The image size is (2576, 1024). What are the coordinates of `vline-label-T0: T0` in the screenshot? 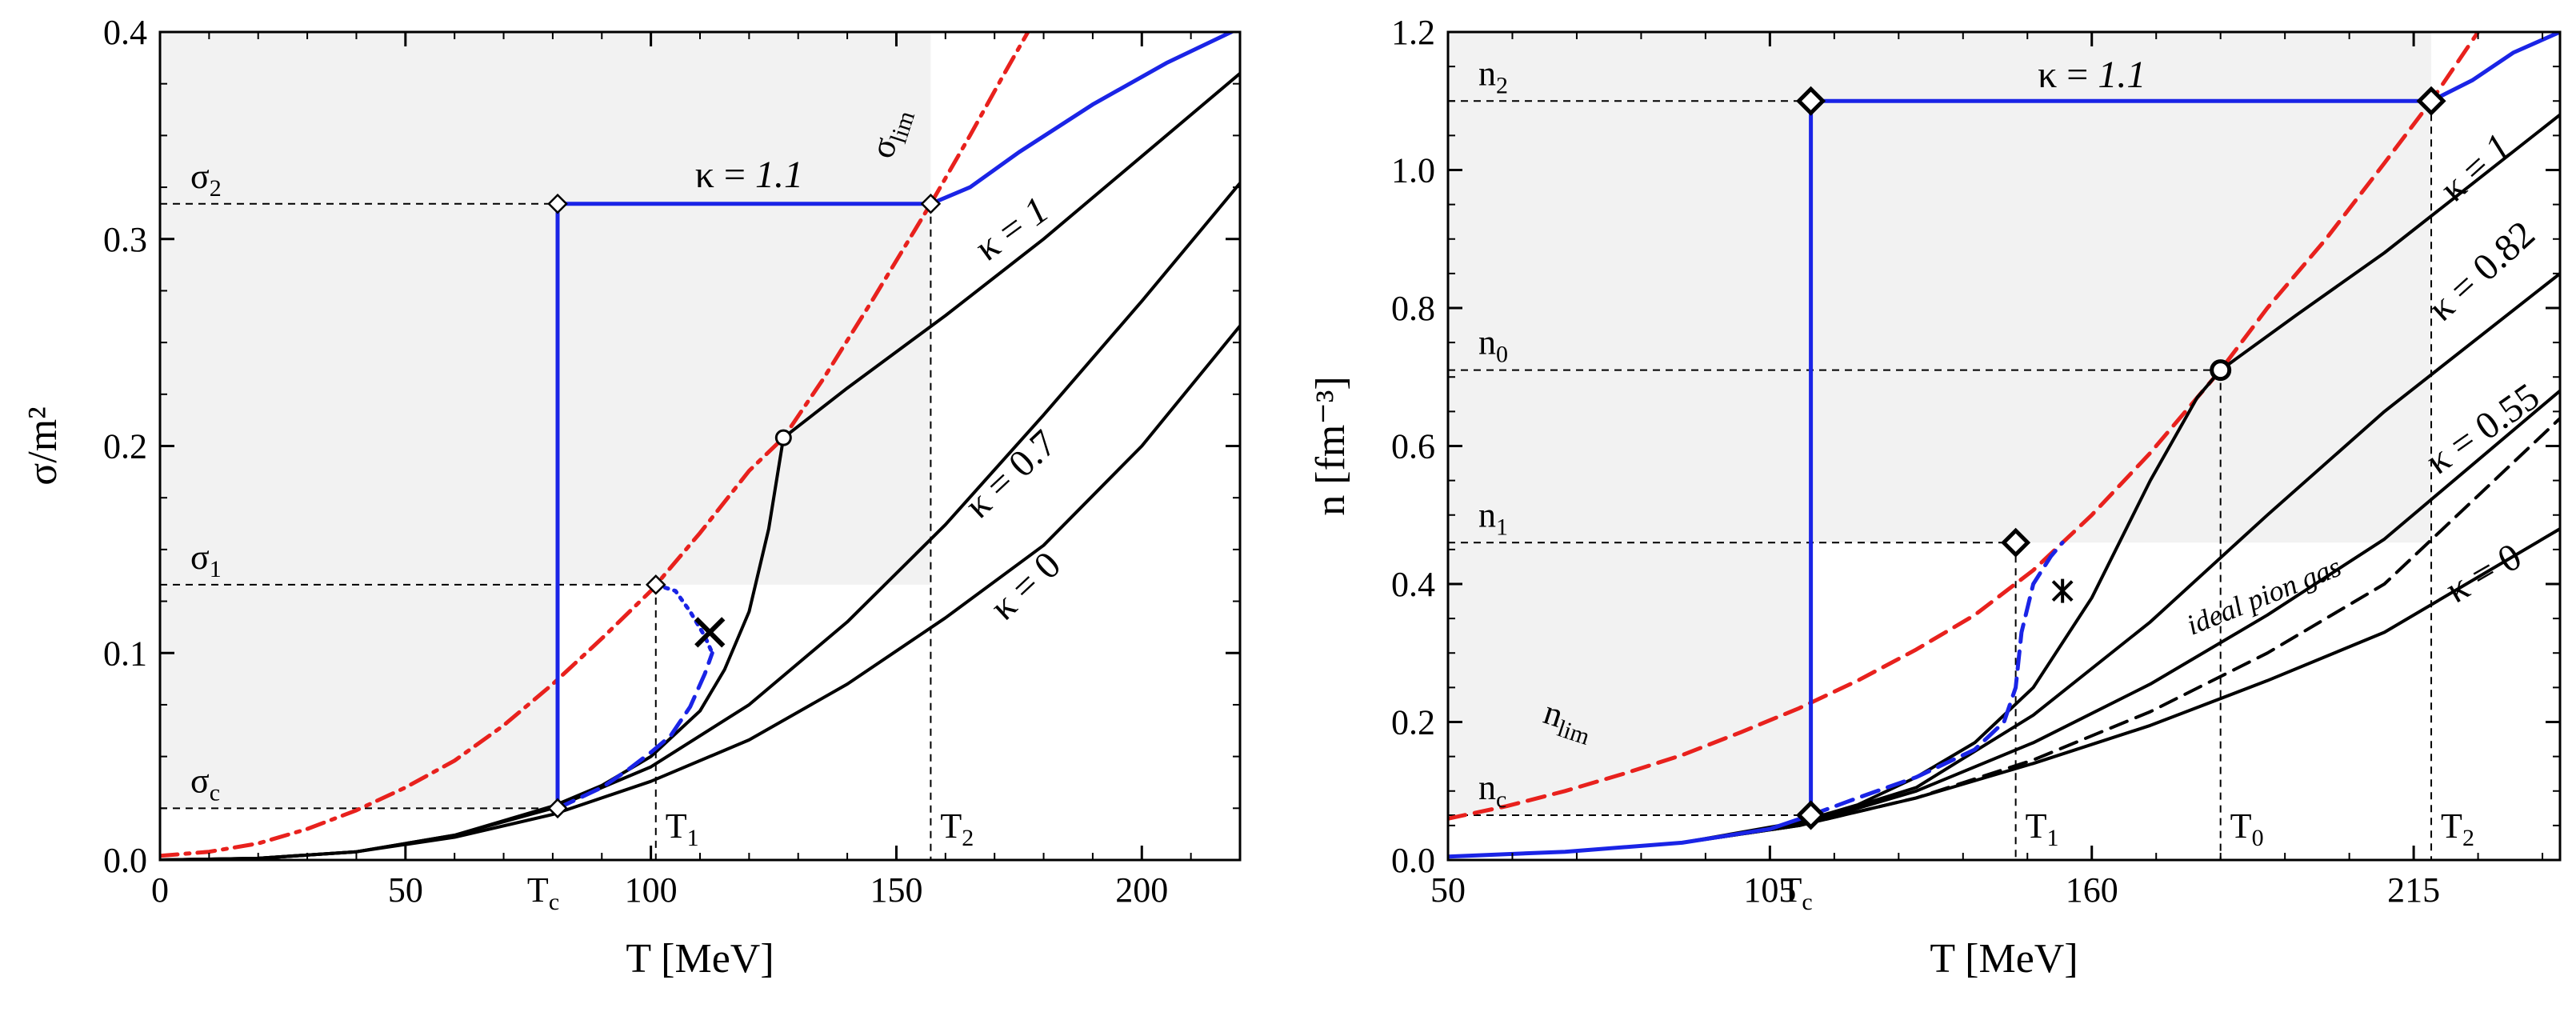 It's located at (2247, 828).